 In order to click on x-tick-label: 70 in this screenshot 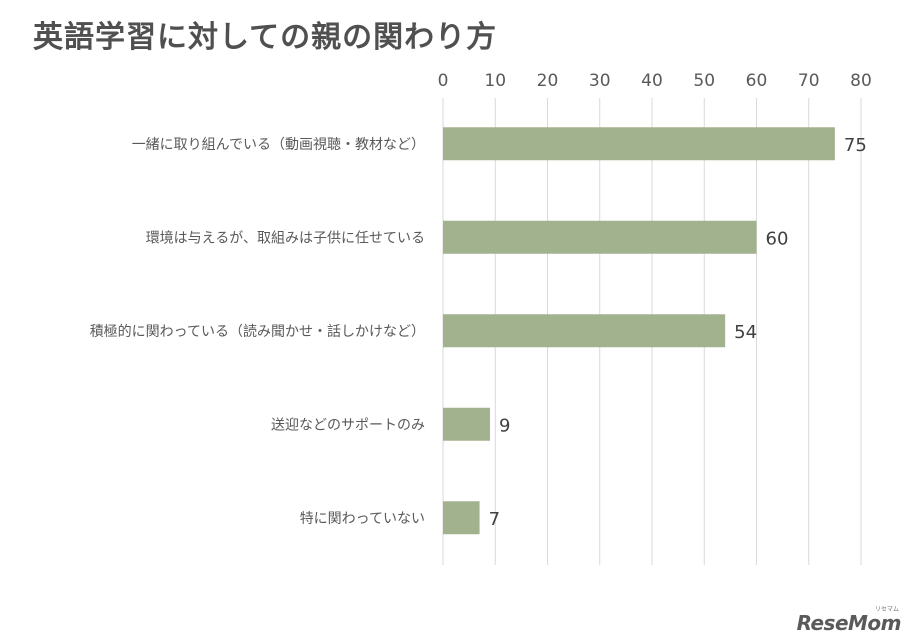, I will do `click(809, 81)`.